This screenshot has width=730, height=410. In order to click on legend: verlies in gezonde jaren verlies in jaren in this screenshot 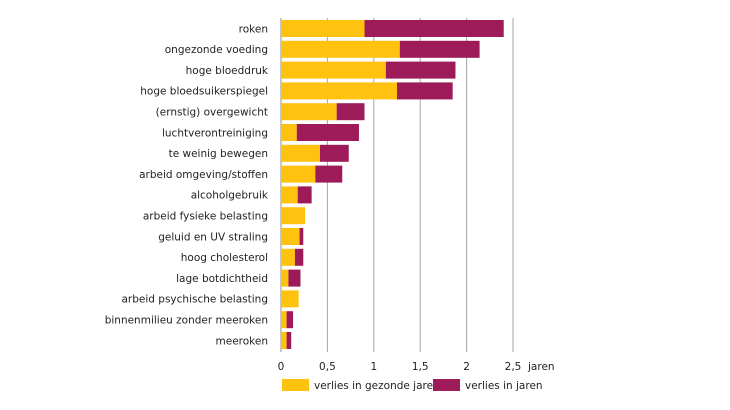, I will do `click(412, 385)`.